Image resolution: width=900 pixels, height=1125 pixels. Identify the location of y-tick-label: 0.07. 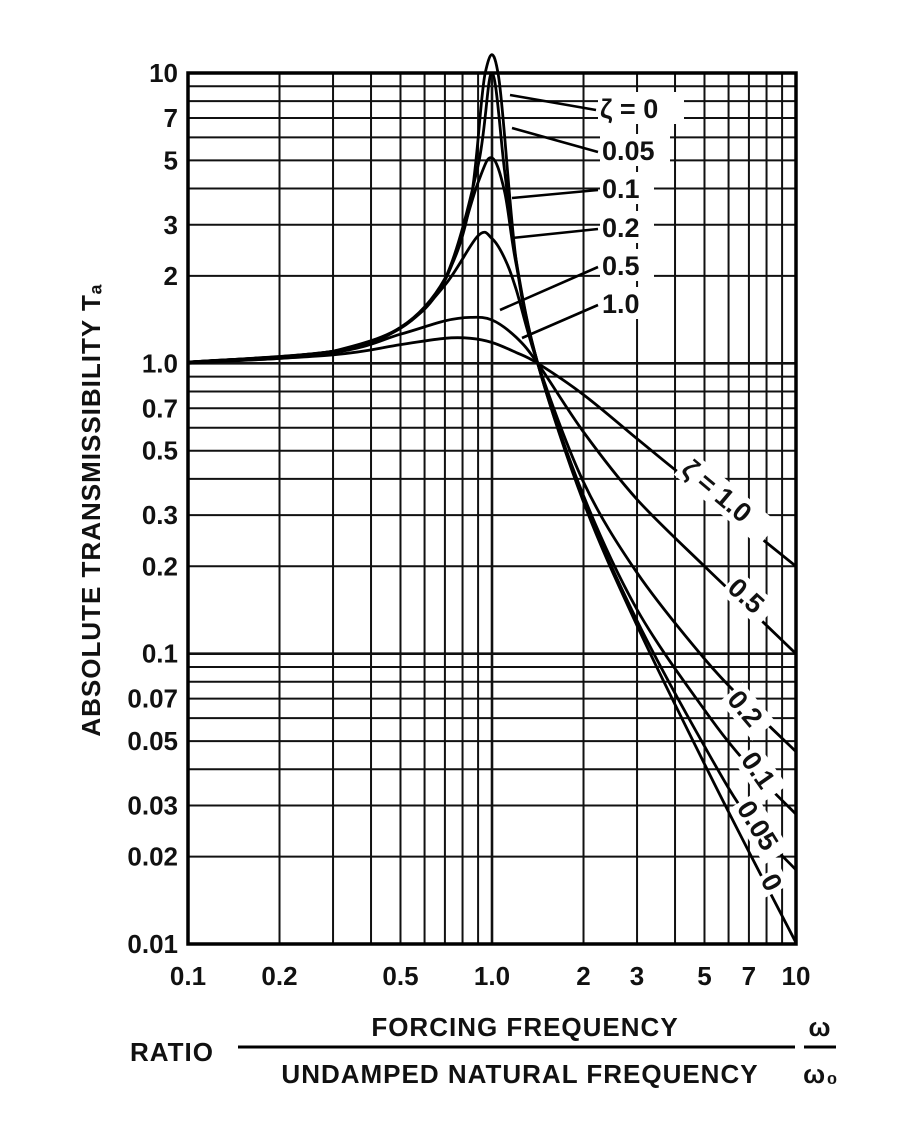
(152, 699).